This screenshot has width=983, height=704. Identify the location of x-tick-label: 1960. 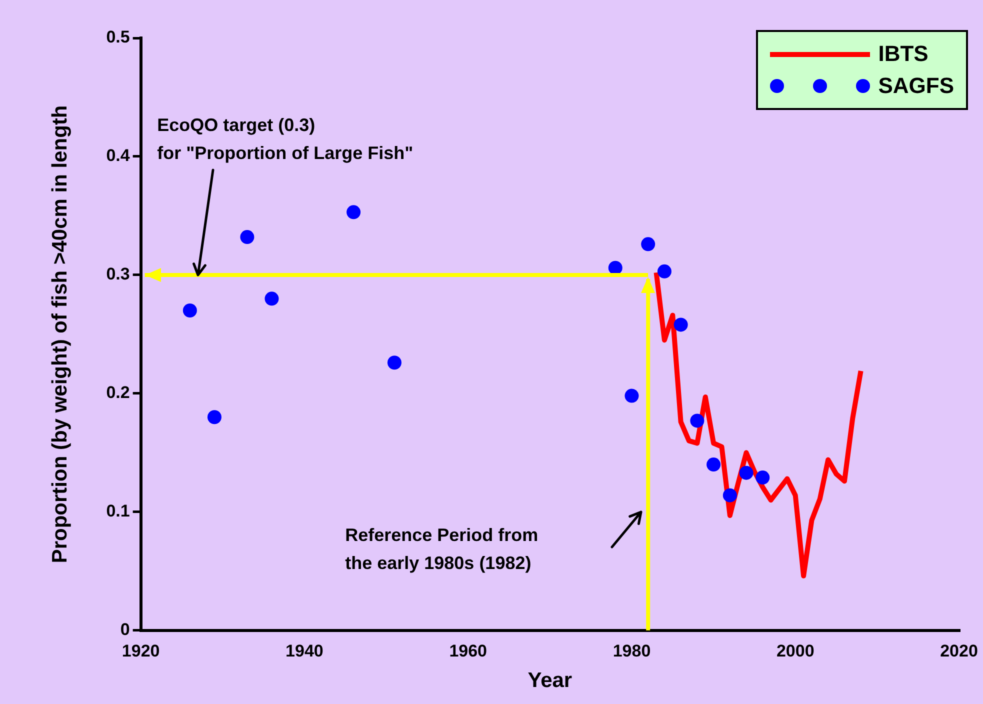
(468, 650).